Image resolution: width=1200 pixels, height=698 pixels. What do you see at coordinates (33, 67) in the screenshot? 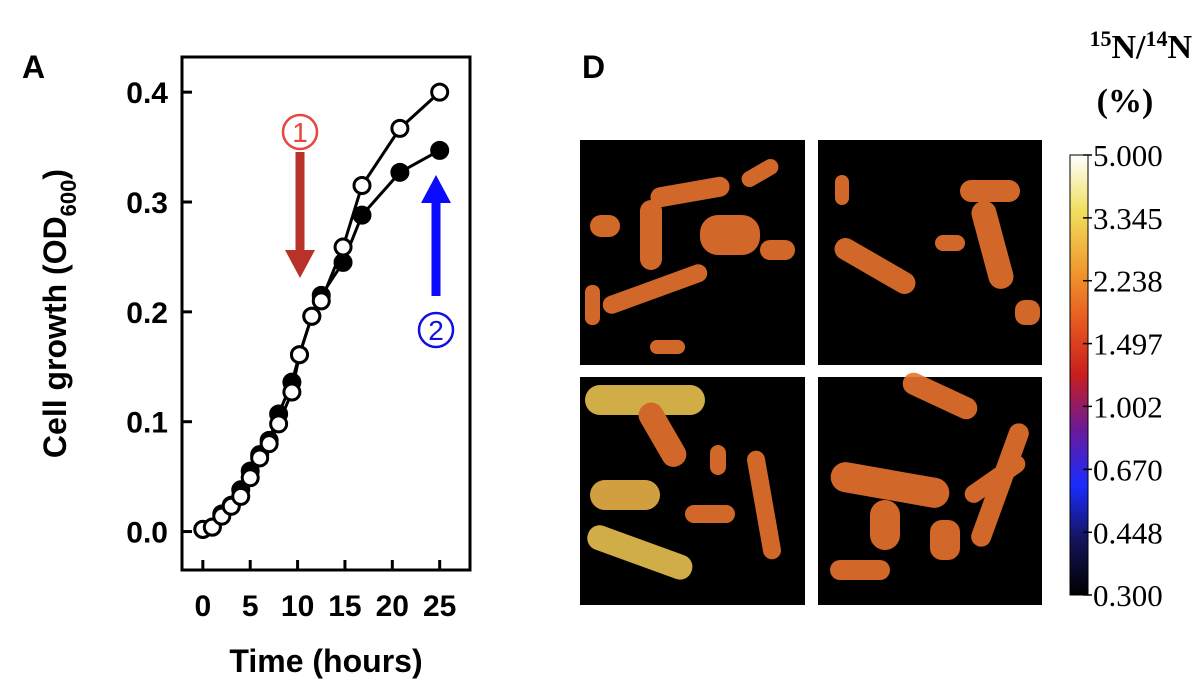
I see `panel-label: A` at bounding box center [33, 67].